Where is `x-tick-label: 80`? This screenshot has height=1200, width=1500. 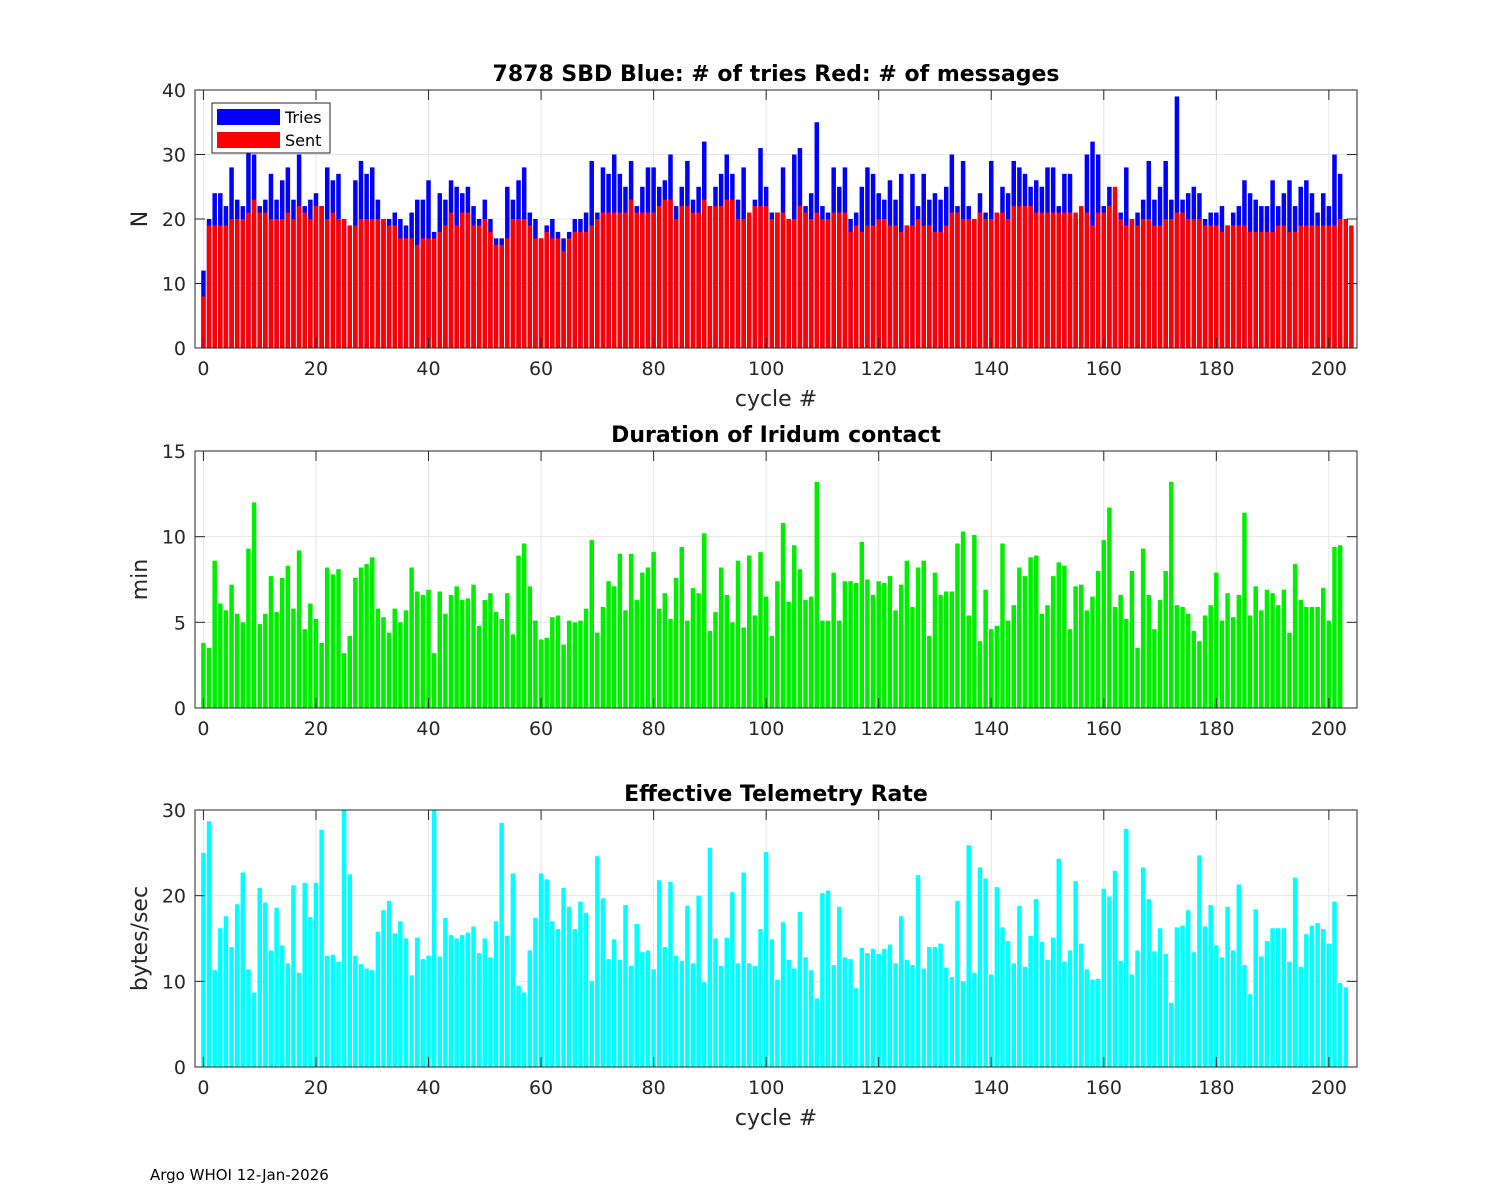 x-tick-label: 80 is located at coordinates (654, 729).